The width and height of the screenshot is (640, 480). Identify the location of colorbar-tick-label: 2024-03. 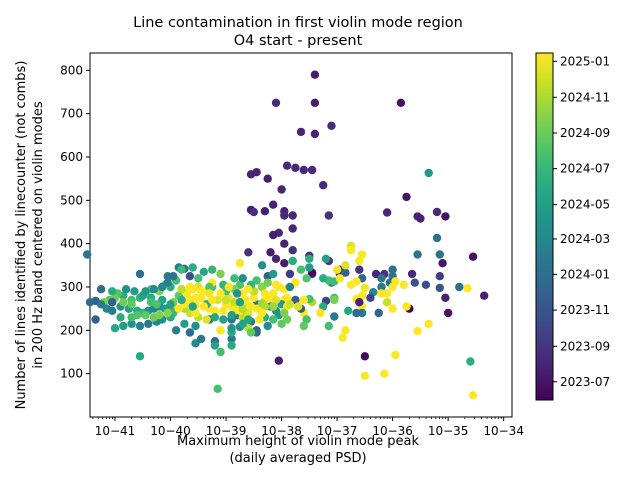
(585, 239).